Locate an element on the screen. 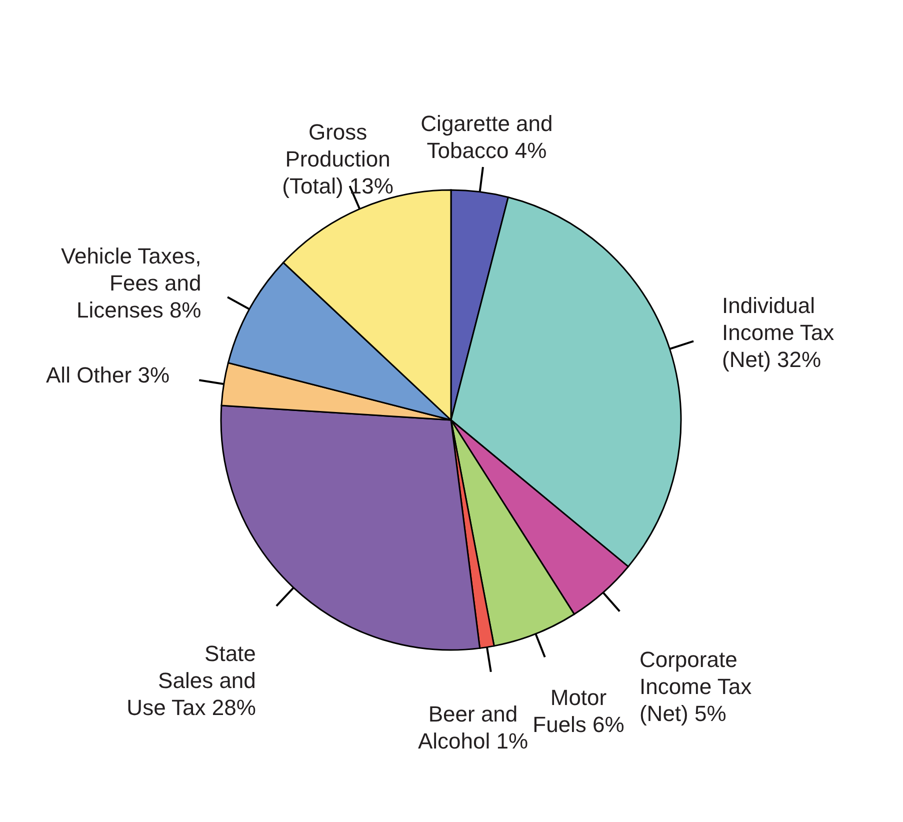 The height and width of the screenshot is (822, 903). slice-label: State Sales and Use Tax 28% is located at coordinates (191, 680).